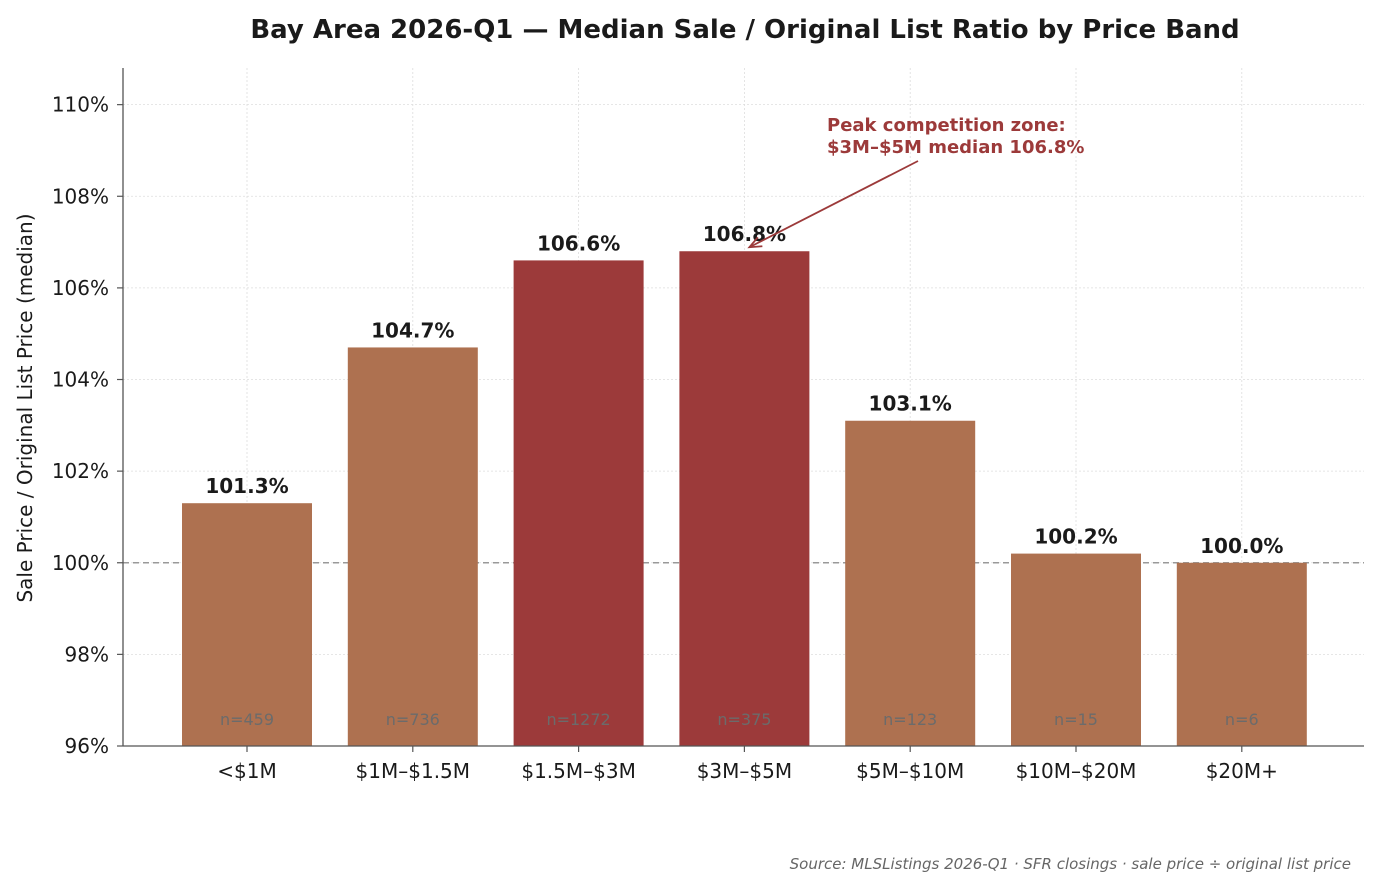  I want to click on bar-sample-label-2: n=1272, so click(578, 719).